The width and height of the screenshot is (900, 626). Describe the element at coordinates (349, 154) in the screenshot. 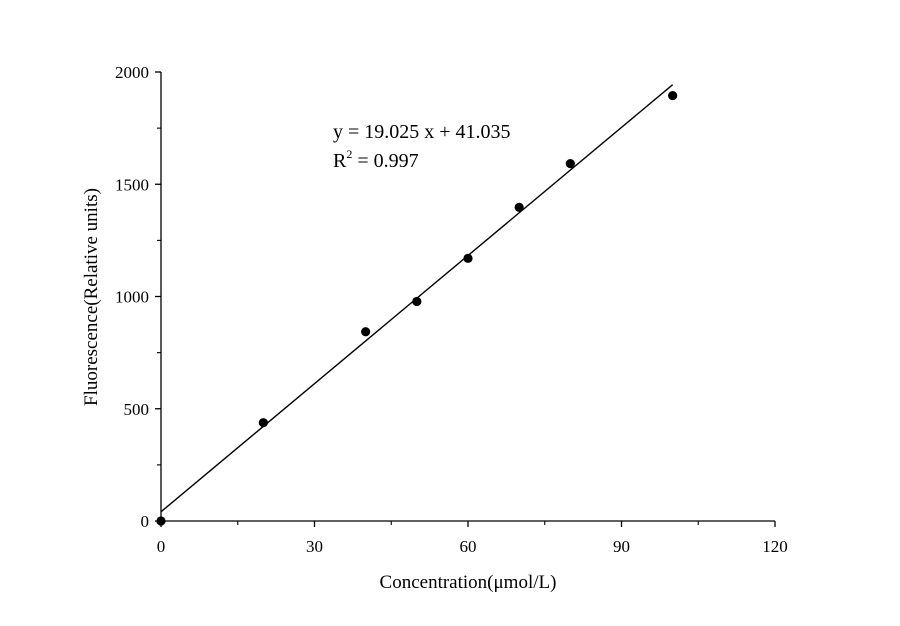

I see `r-squared-exponent: 2` at that location.